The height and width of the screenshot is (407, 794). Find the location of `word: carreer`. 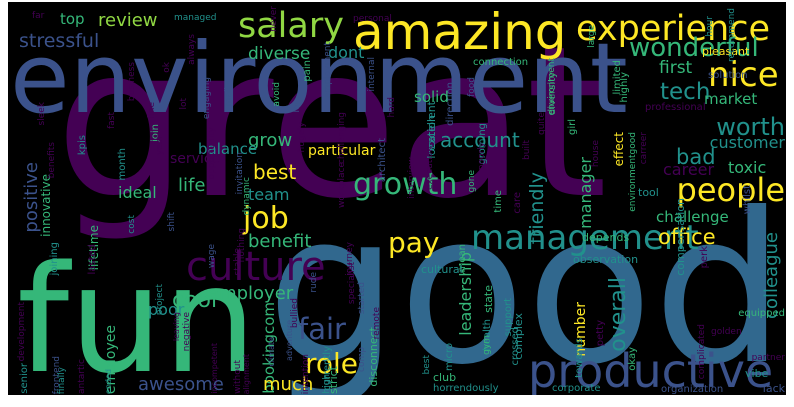

word: carreer is located at coordinates (644, 148).